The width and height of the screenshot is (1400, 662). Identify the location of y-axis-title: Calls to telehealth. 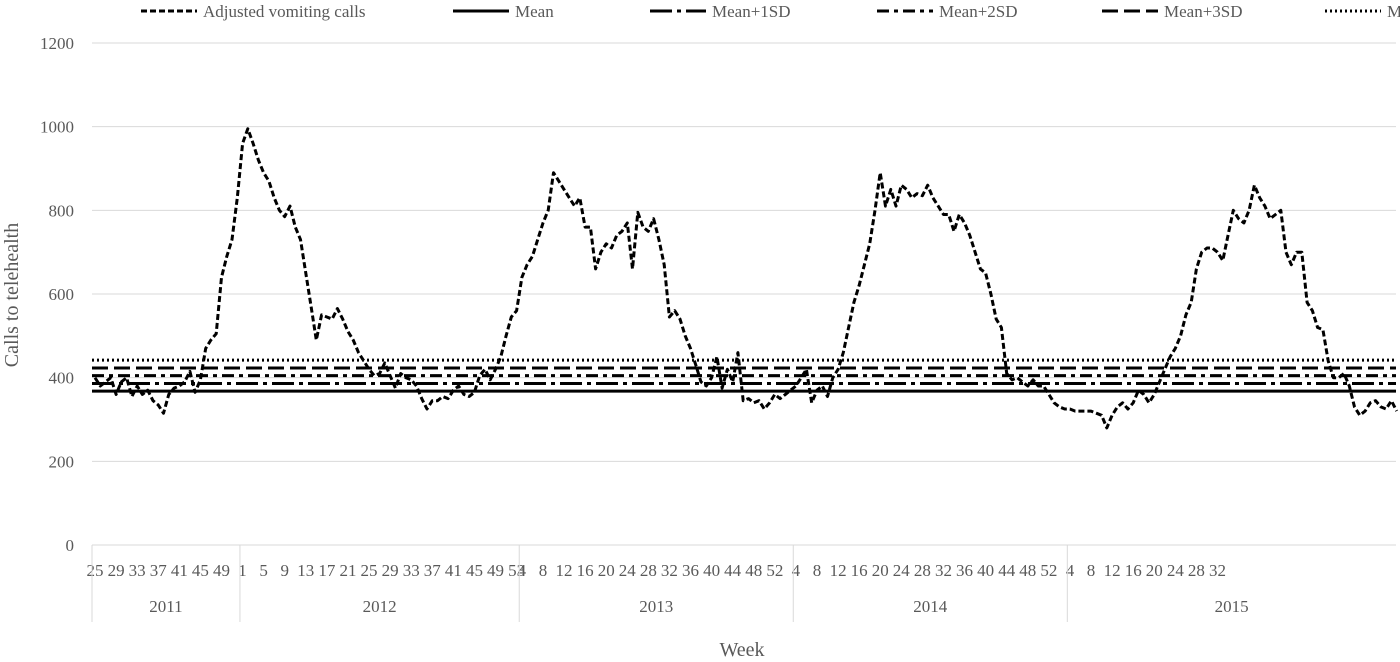
(12, 295).